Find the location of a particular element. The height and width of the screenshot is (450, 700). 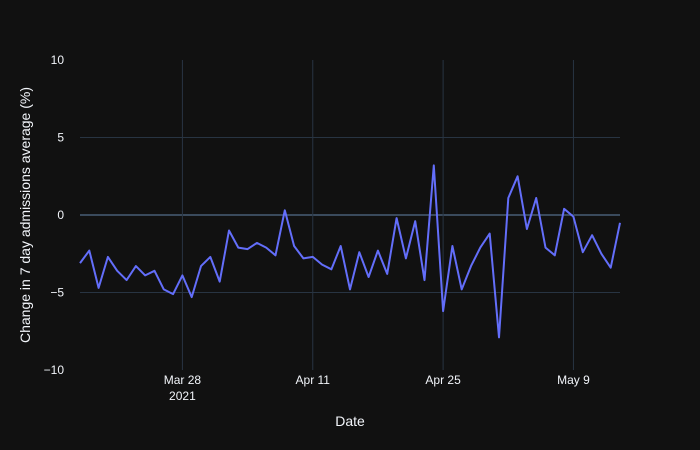

y-axis-ticks: 10 5 0 −5 −10 is located at coordinates (54, 215).